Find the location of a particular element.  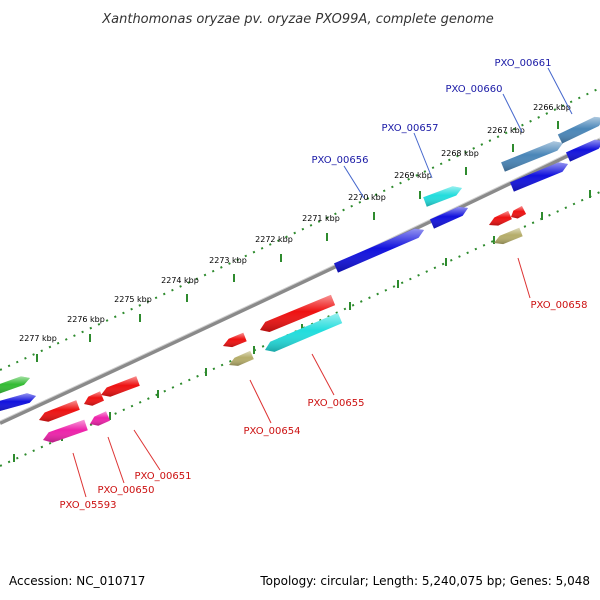

gene-red-00654-shading is located at coordinates (235, 340).